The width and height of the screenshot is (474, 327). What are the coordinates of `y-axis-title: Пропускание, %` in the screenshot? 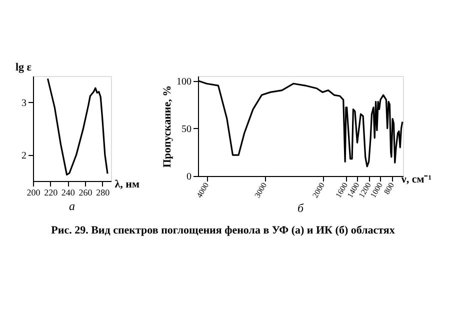 It's located at (168, 126).